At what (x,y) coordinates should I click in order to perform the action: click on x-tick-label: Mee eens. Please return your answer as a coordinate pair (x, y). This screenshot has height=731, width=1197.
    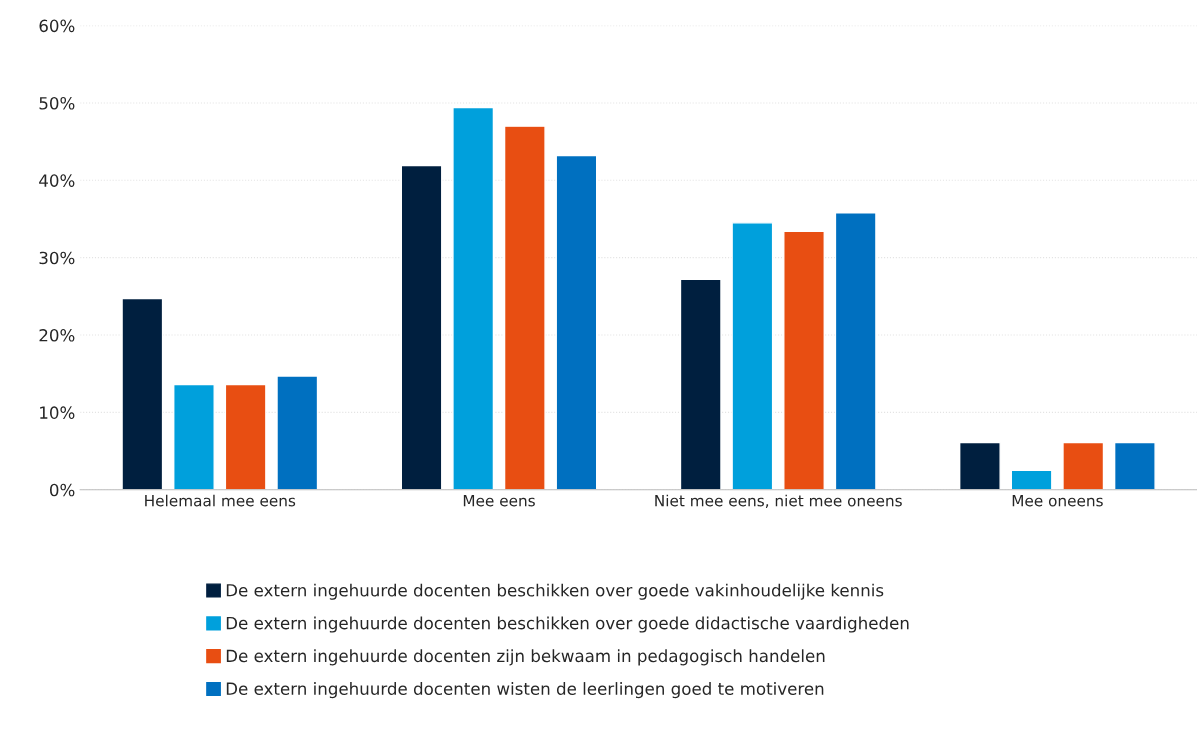
    Looking at the image, I should click on (499, 501).